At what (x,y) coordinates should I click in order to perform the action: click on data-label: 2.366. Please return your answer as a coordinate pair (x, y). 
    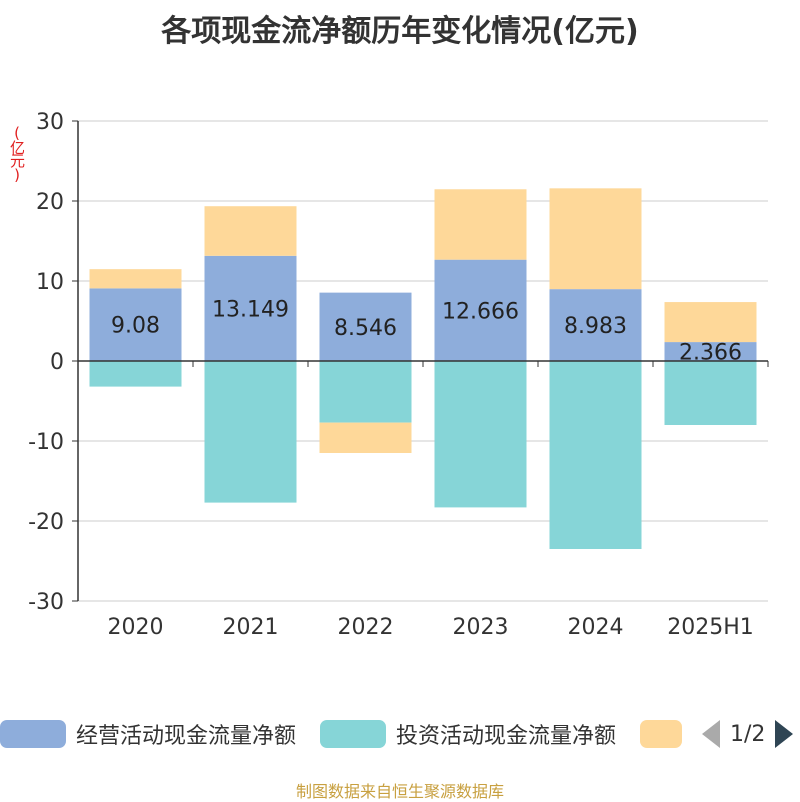
    Looking at the image, I should click on (710, 353).